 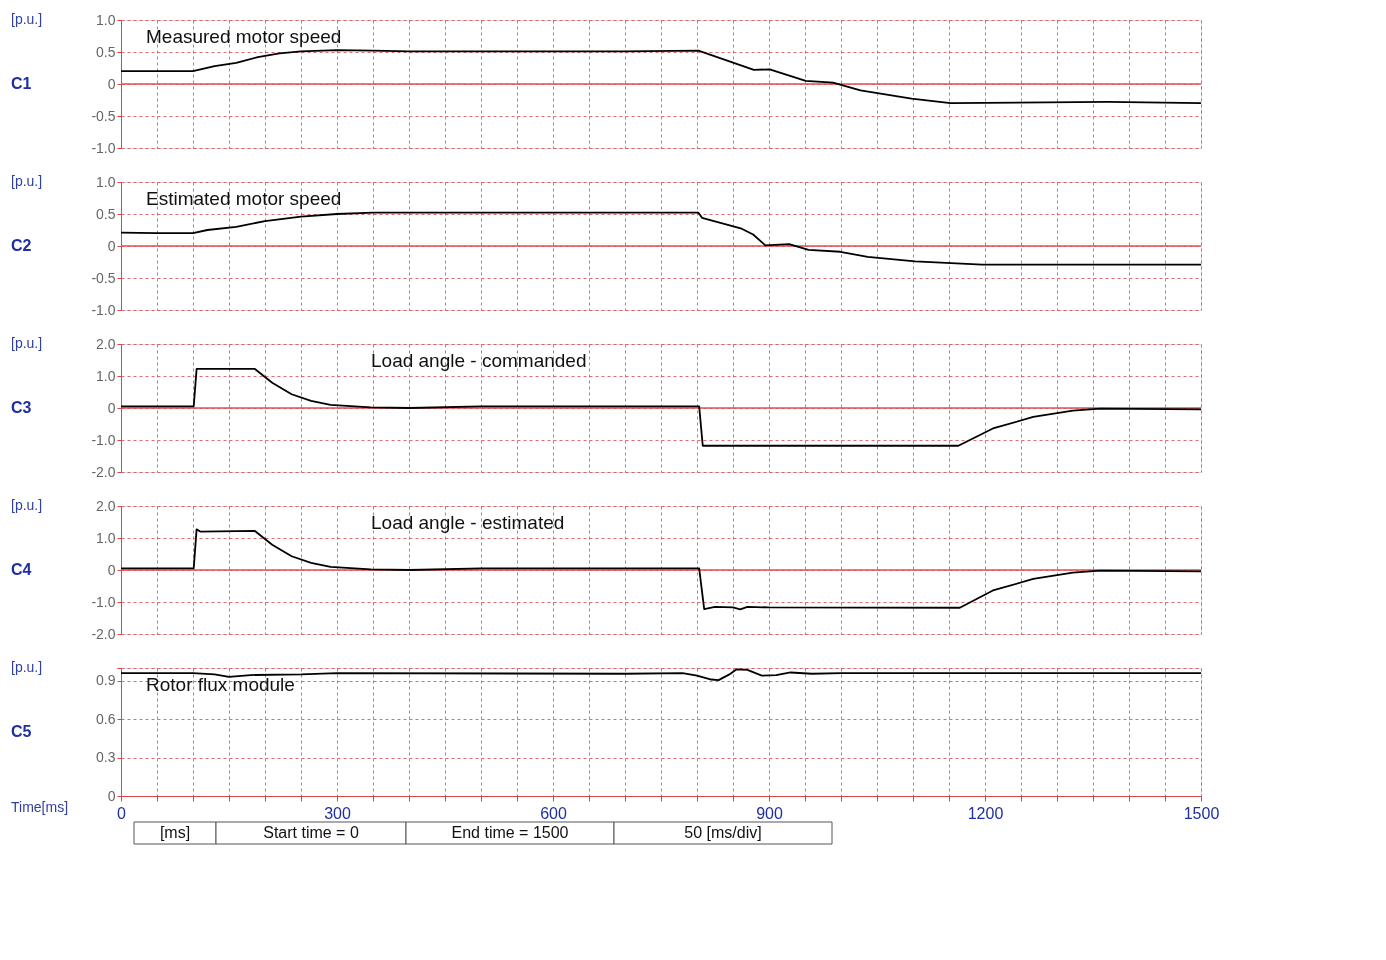 What do you see at coordinates (479, 360) in the screenshot?
I see `chart-title: Load angle - commanded` at bounding box center [479, 360].